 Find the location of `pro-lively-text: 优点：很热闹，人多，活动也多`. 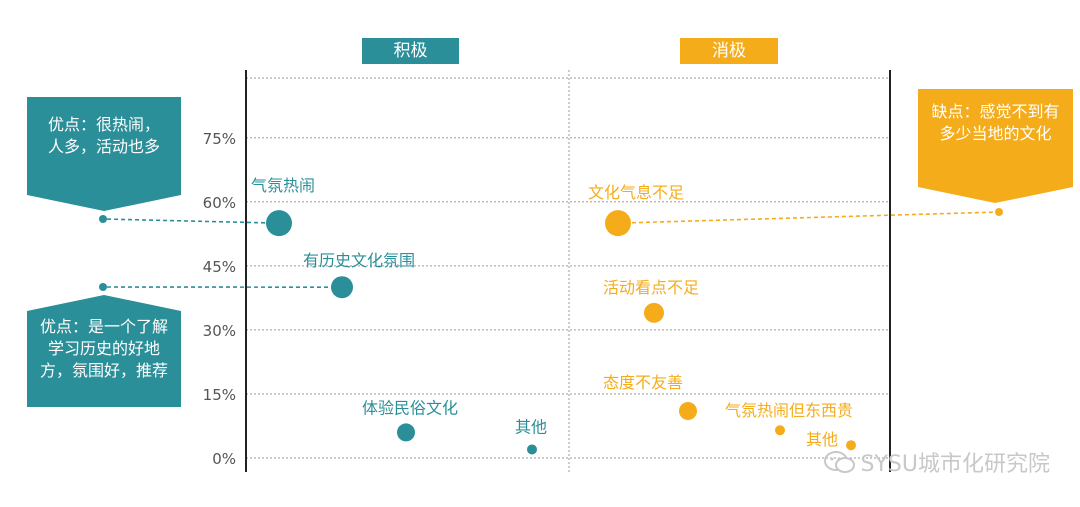

pro-lively-text: 优点：很热闹，人多，活动也多 is located at coordinates (103, 135).